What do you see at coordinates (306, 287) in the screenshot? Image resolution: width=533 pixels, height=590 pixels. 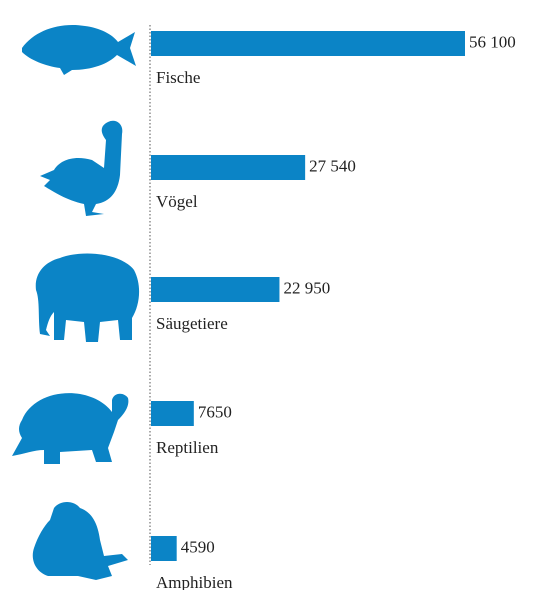 I see `value-label: 22 950` at bounding box center [306, 287].